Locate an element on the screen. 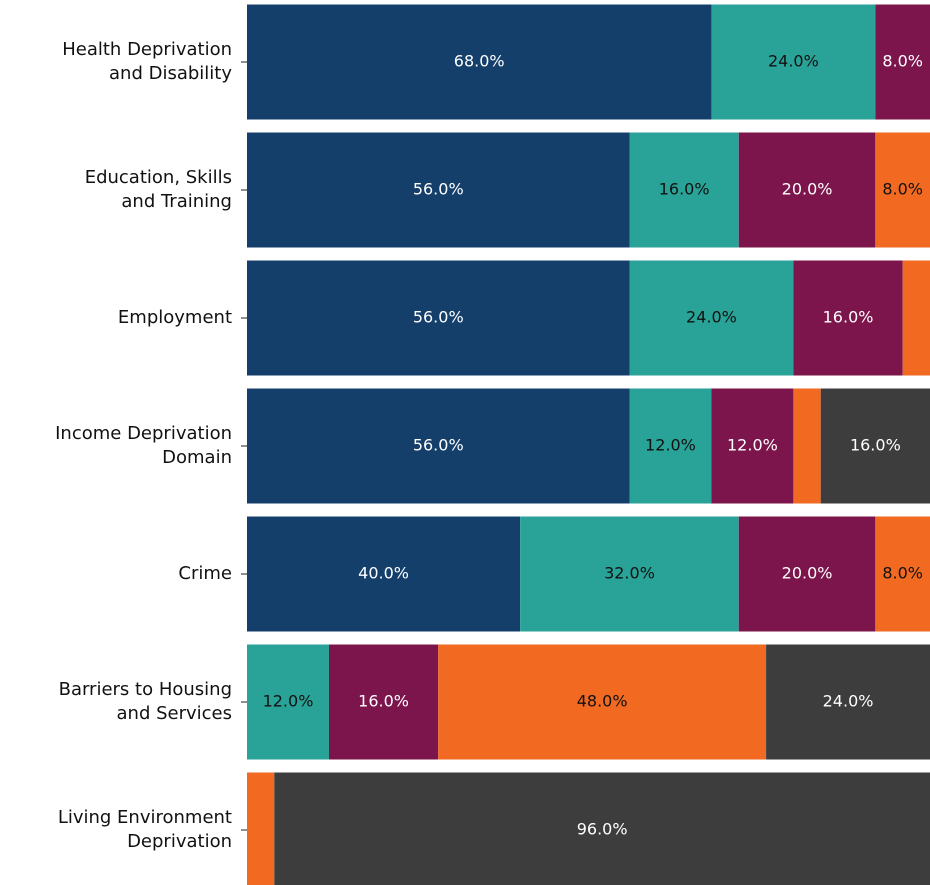 The image size is (930, 885). y-tick-label: Living Environment Deprivation is located at coordinates (144, 829).